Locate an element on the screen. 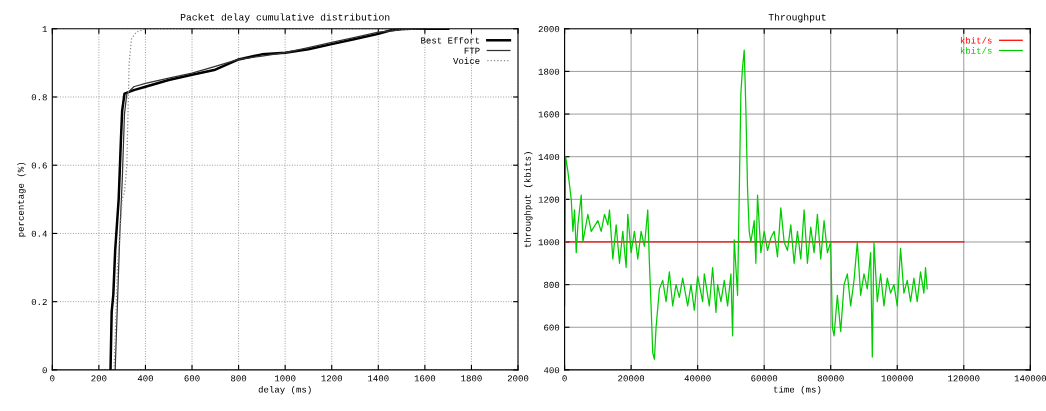 This screenshot has height=411, width=1046. x-tick-label: 800 is located at coordinates (239, 378).